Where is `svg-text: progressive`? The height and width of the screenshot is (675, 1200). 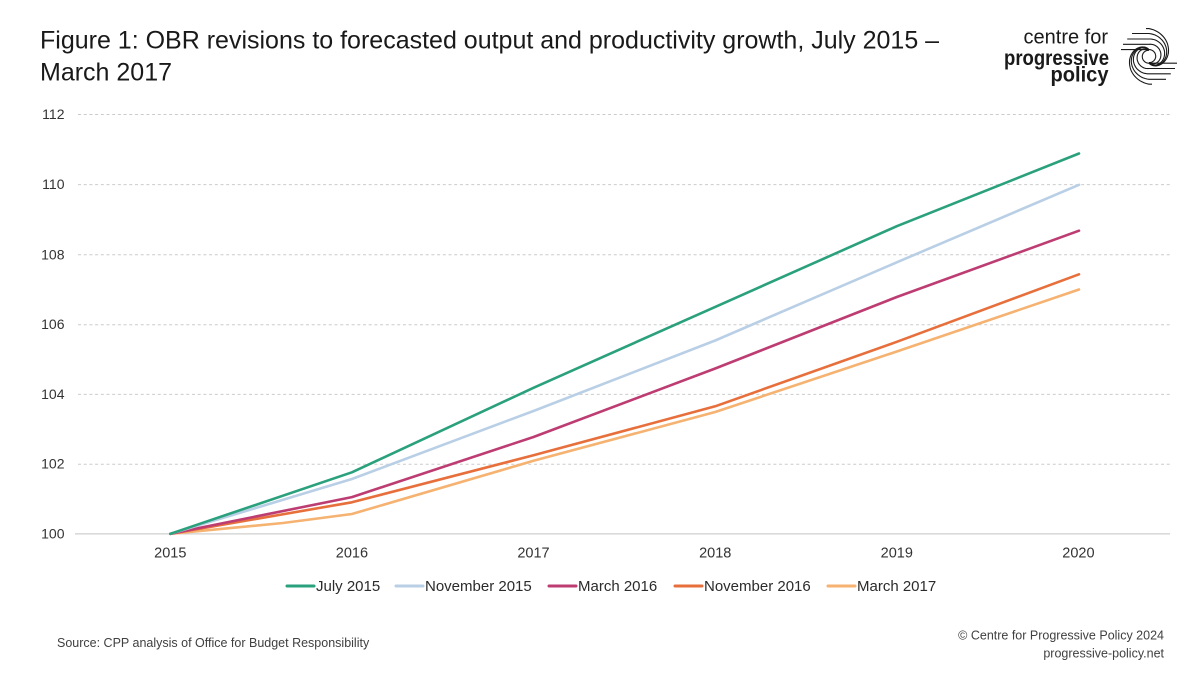 svg-text: progressive is located at coordinates (1056, 58).